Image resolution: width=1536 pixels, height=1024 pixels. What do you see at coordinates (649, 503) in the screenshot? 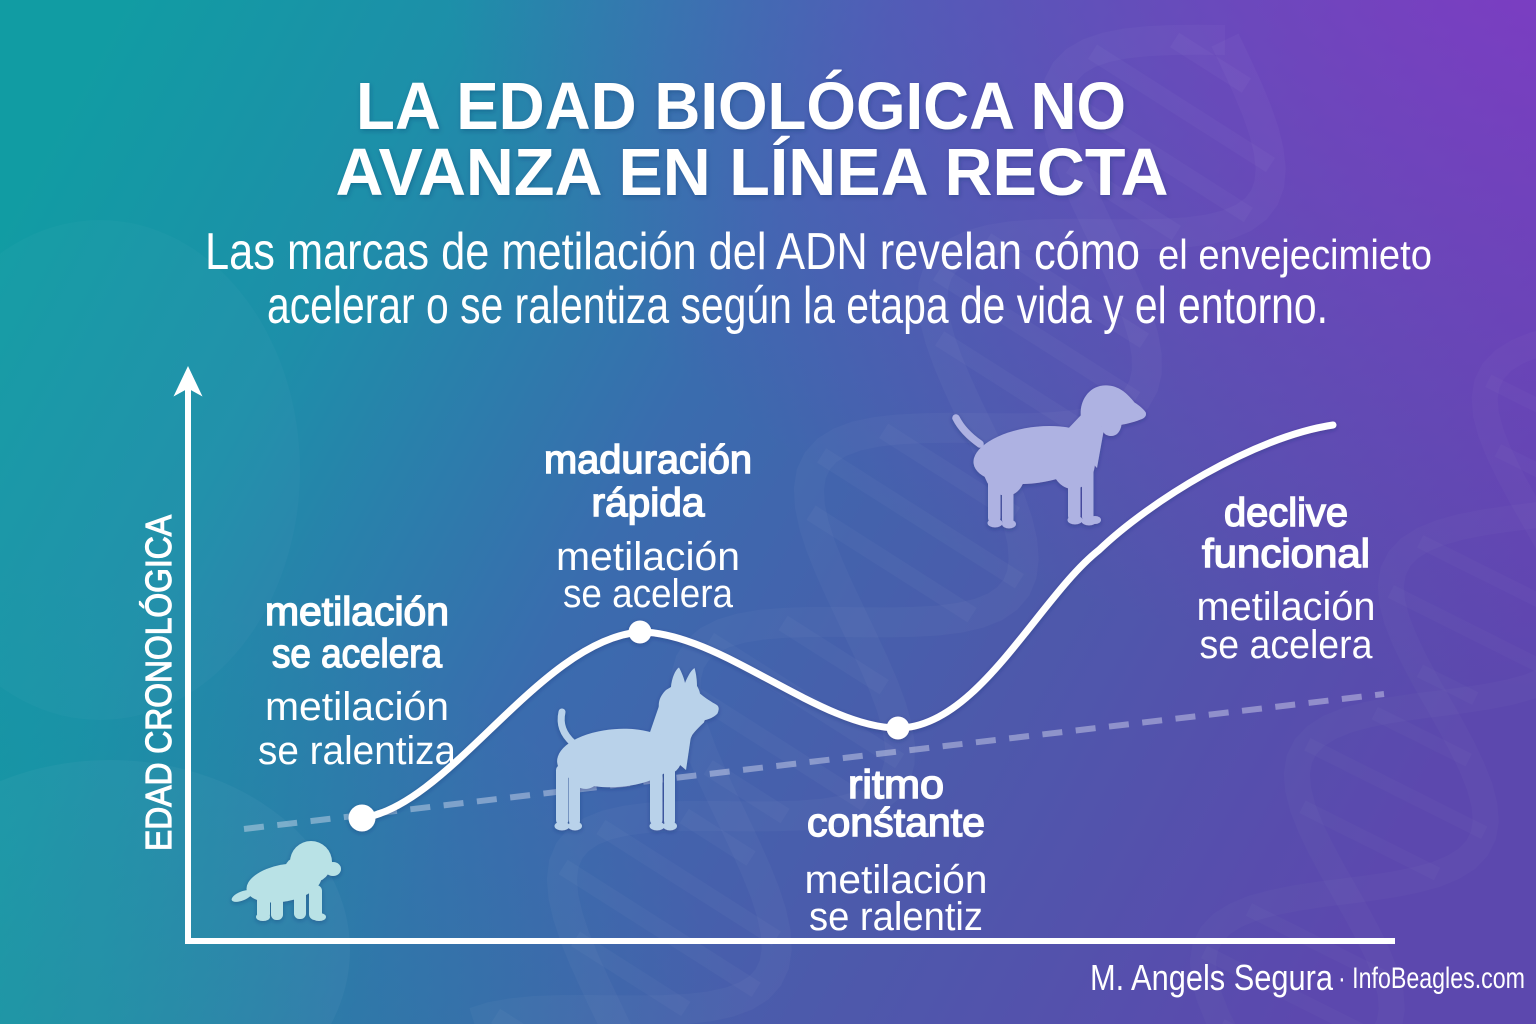
I see `svg-text: rápida` at bounding box center [649, 503].